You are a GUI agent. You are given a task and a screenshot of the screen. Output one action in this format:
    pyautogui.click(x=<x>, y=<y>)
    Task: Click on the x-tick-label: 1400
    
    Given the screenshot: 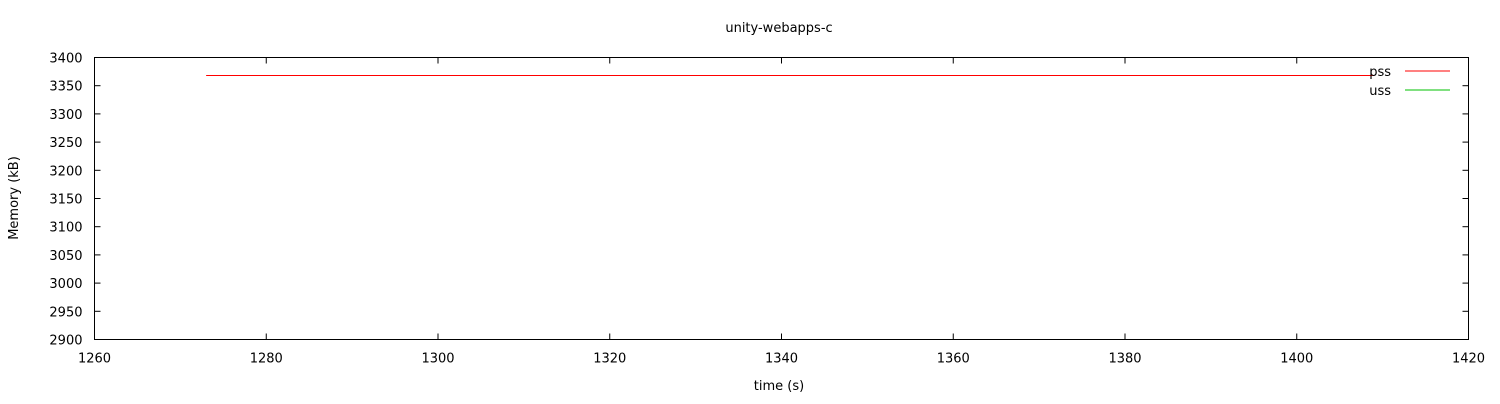 What is the action you would take?
    pyautogui.click(x=1296, y=359)
    